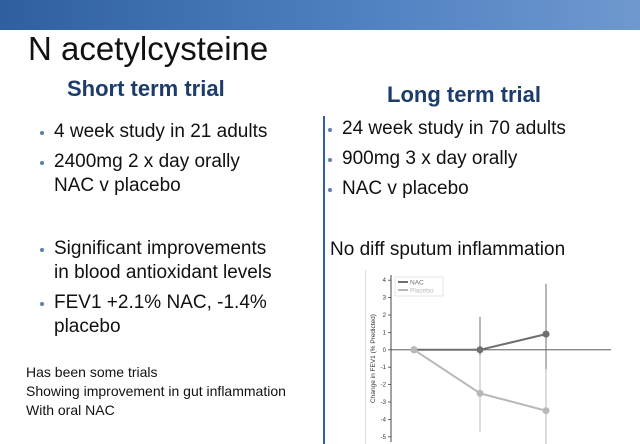 The image size is (640, 444). Describe the element at coordinates (92, 372) in the screenshot. I see `note-line: Has been some trials` at that location.